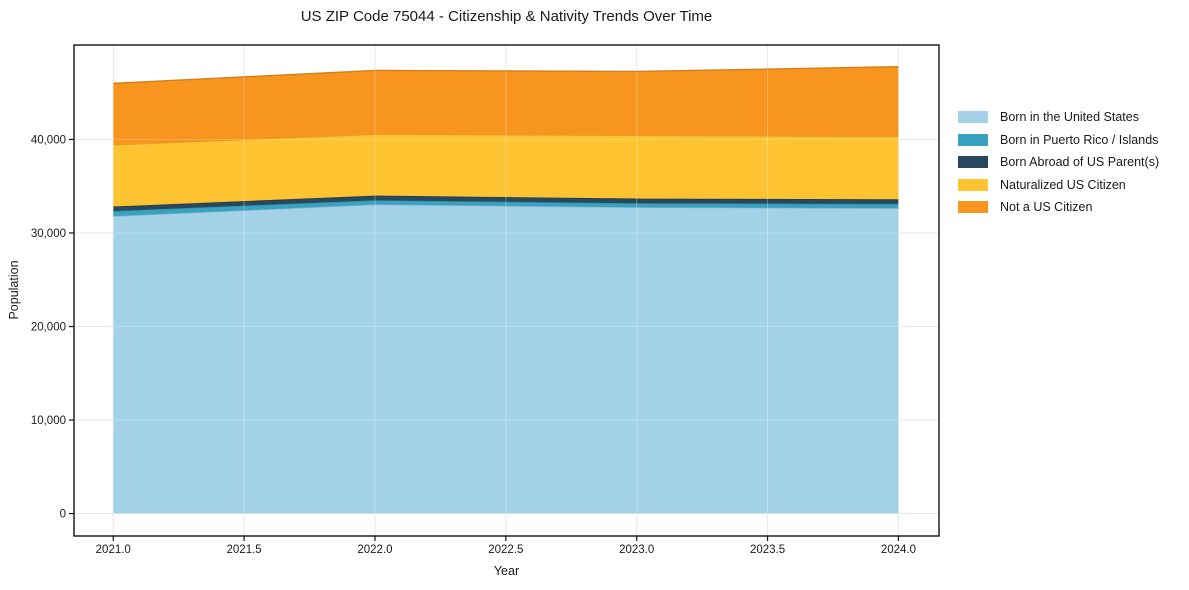  I want to click on legend-item: Born in the United States, so click(1058, 117).